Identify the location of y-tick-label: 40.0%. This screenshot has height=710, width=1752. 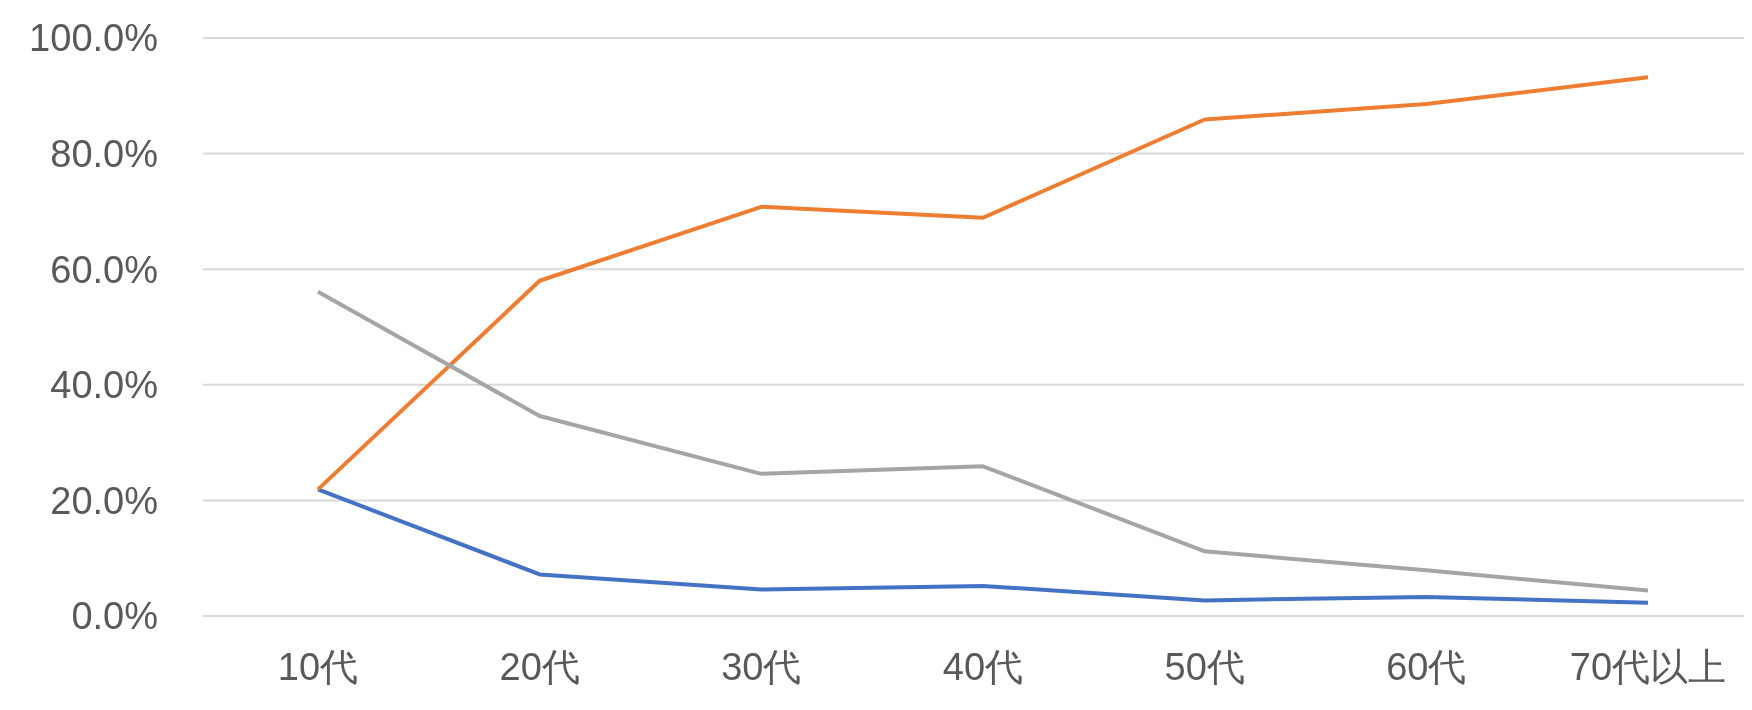
(104, 385).